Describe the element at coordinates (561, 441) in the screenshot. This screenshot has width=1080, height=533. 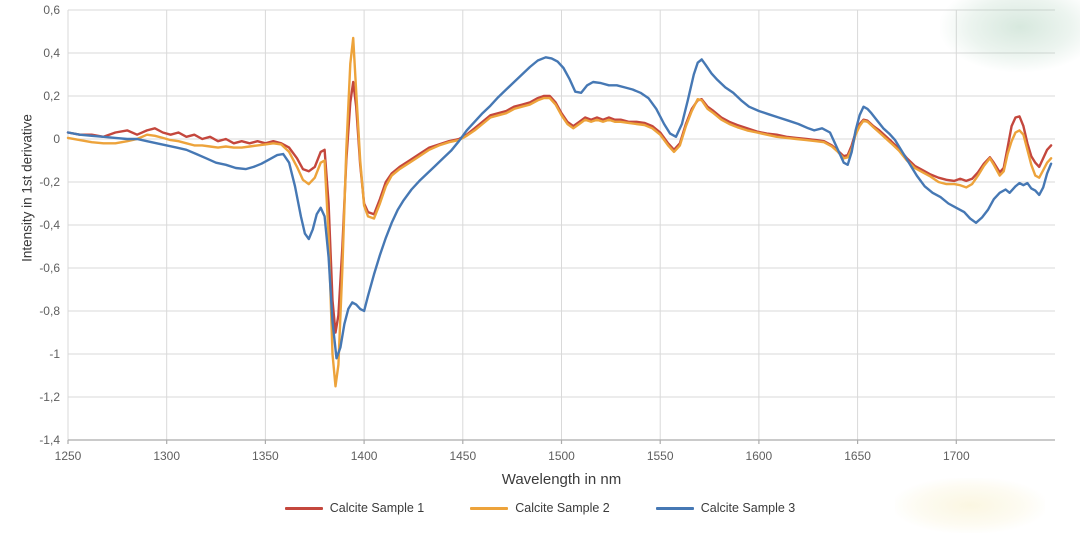
I see `x-axis-line` at that location.